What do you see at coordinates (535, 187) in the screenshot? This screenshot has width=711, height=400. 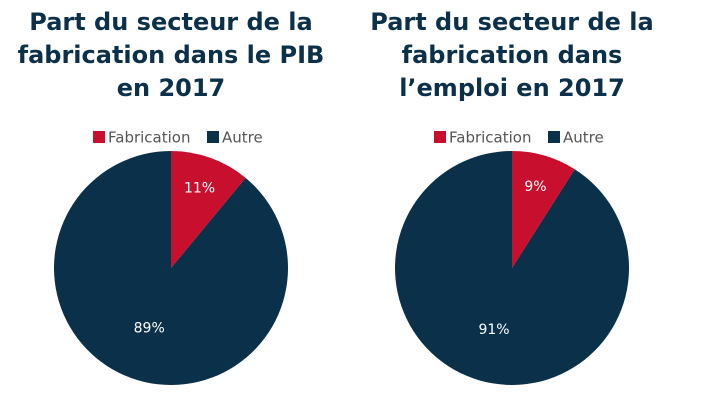 I see `slice-label: 9%` at bounding box center [535, 187].